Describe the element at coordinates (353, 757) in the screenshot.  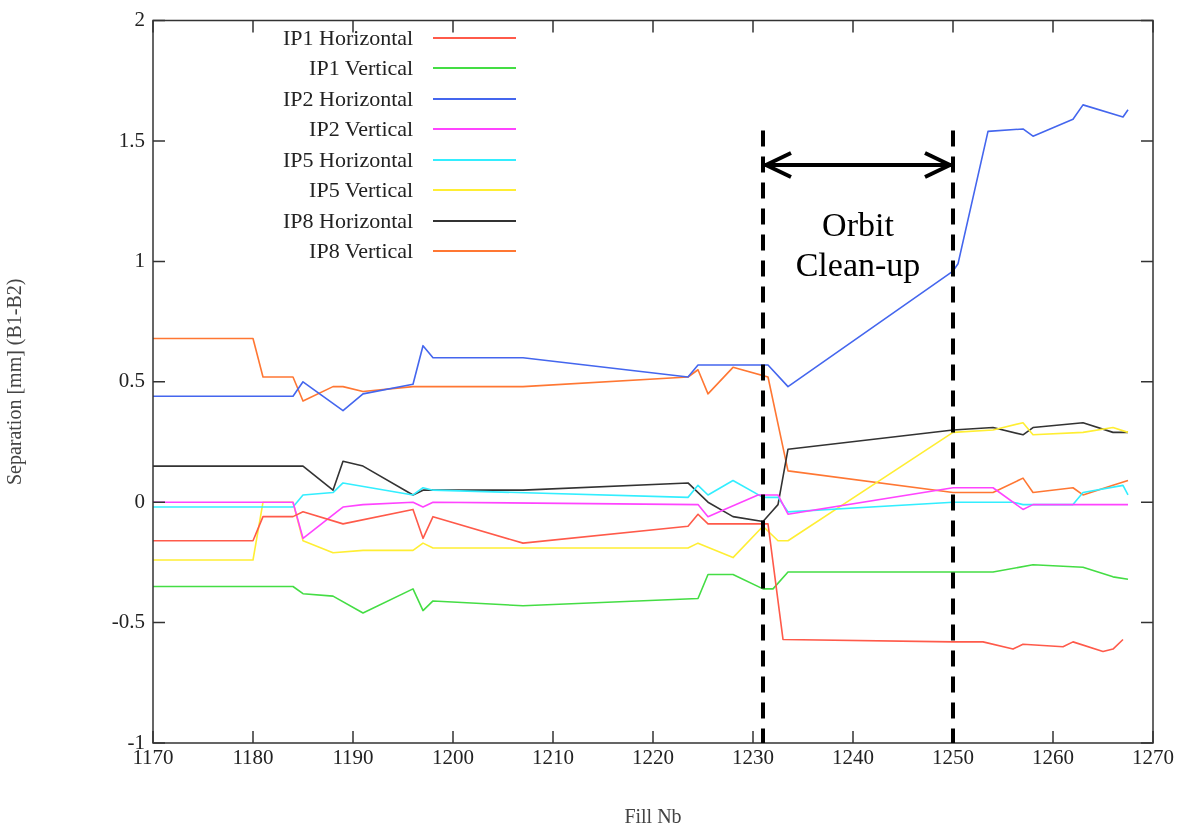
I see `x-tick-label: 1190` at that location.